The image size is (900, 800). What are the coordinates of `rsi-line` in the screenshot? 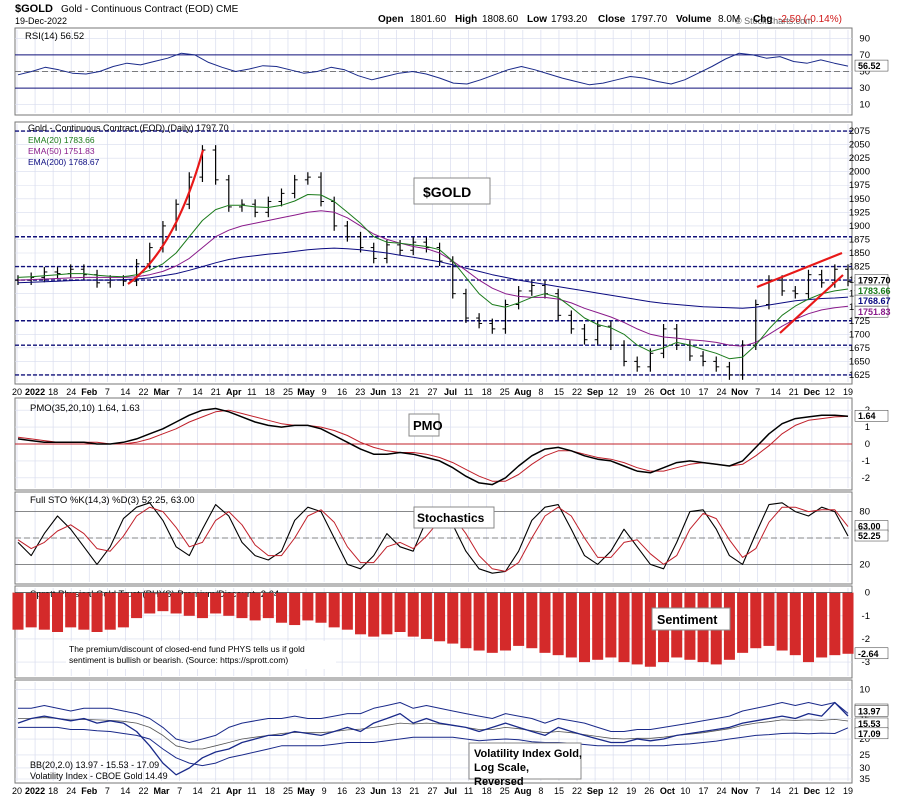 It's located at (433, 69).